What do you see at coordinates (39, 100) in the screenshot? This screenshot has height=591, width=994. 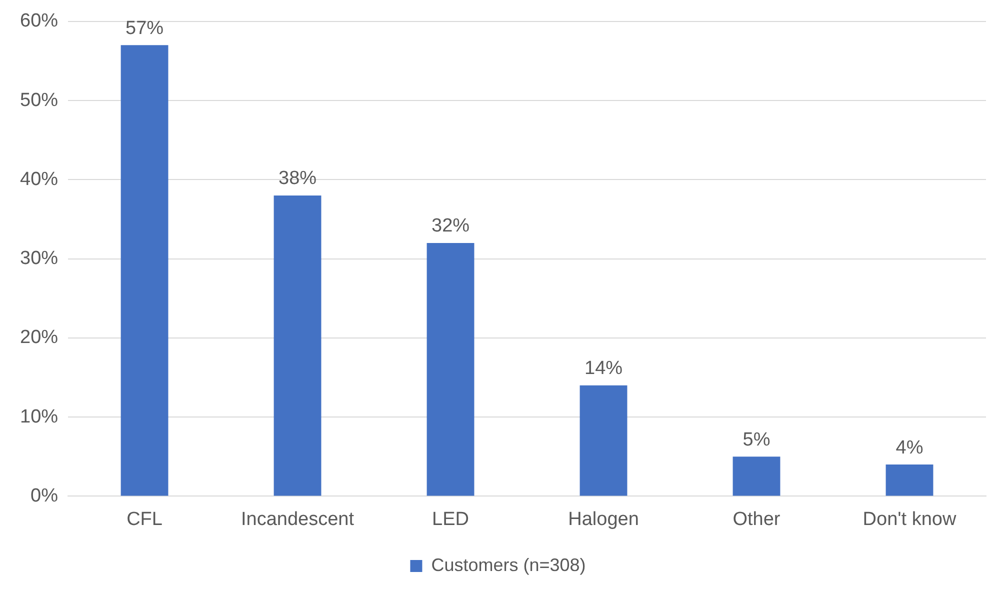 I see `y-tick-label: 50%` at bounding box center [39, 100].